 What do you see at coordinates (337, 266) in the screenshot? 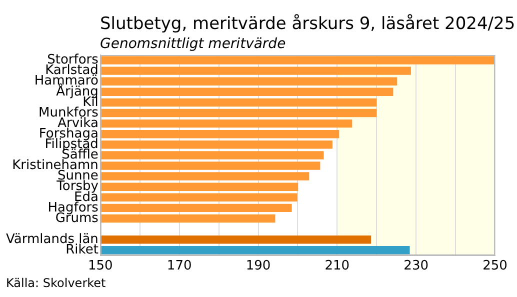
I see `x-tick-label: 210` at bounding box center [337, 266].